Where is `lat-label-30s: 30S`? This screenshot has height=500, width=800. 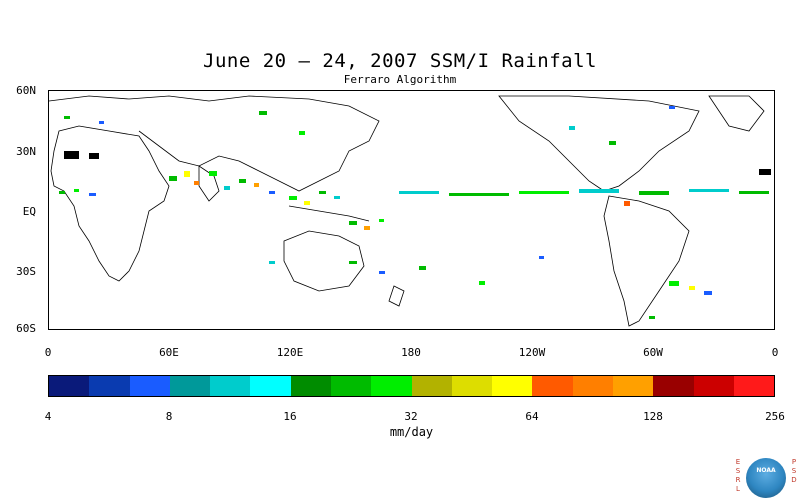 lat-label-30s: 30S is located at coordinates (26, 271).